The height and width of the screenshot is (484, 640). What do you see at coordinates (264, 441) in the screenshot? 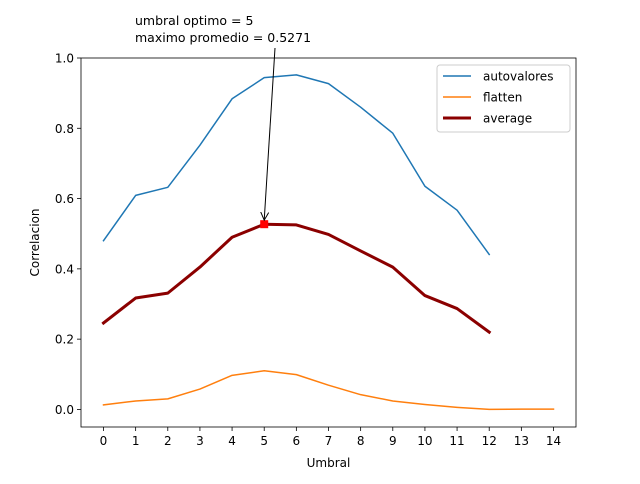
I see `x-tick-label: 5` at bounding box center [264, 441].